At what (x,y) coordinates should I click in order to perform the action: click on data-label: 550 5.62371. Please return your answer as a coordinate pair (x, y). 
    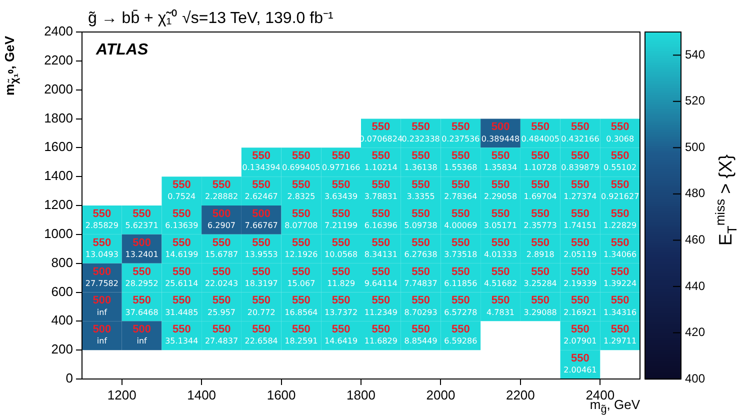
    Looking at the image, I should click on (141, 219).